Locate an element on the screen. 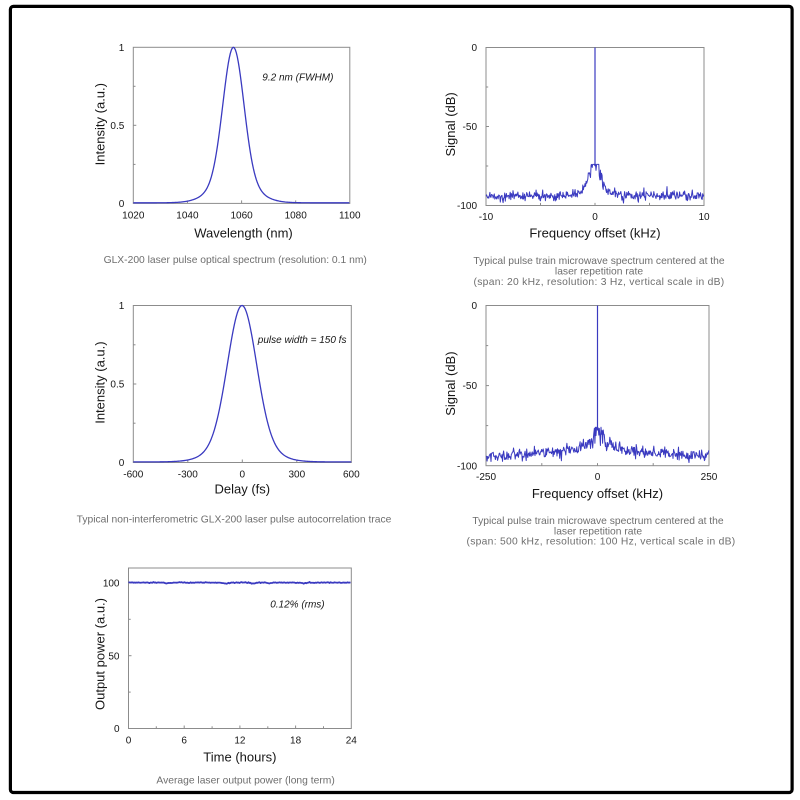 Image resolution: width=800 pixels, height=800 pixels. svg-text: 0.12% (rms) is located at coordinates (297, 605).